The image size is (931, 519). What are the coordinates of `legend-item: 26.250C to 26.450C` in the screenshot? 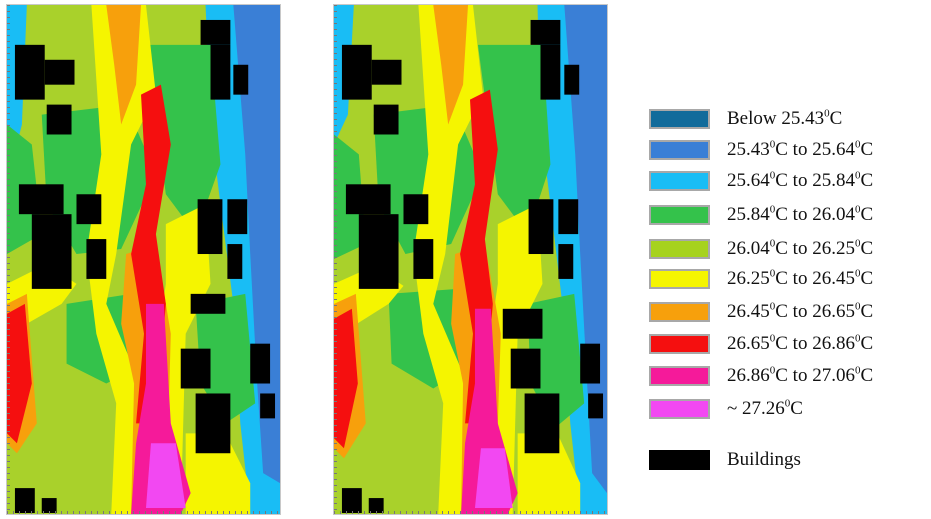 It's located at (761, 279).